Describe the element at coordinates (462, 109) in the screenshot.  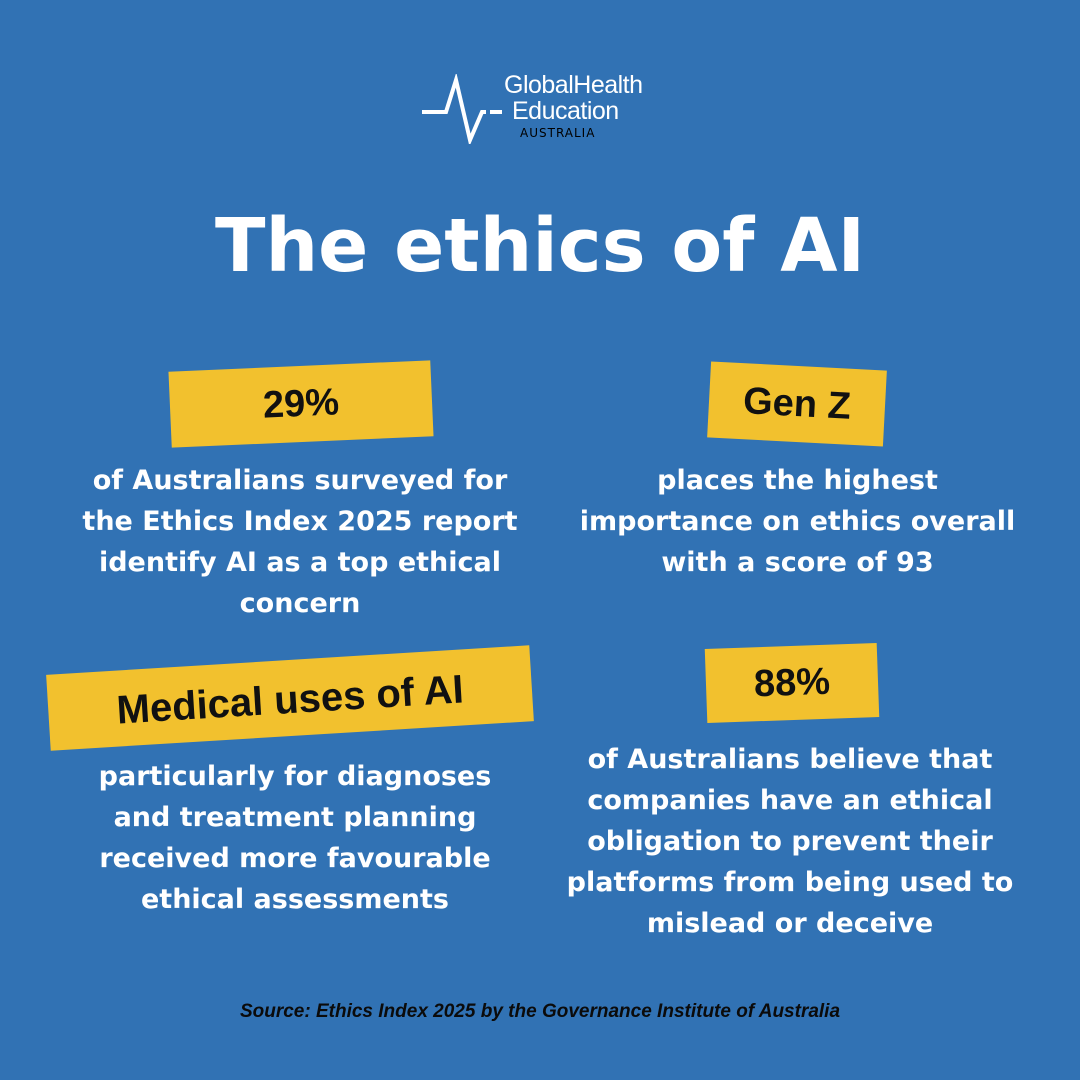
I see `heartbeat-pulse-icon` at that location.